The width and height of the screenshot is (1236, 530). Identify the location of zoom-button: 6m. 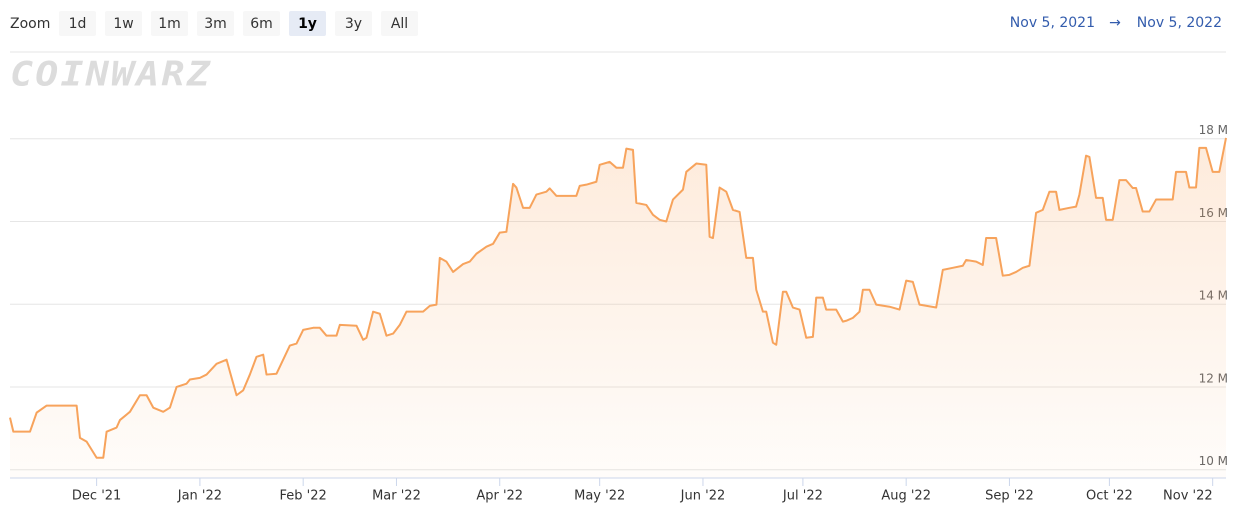
(261, 23).